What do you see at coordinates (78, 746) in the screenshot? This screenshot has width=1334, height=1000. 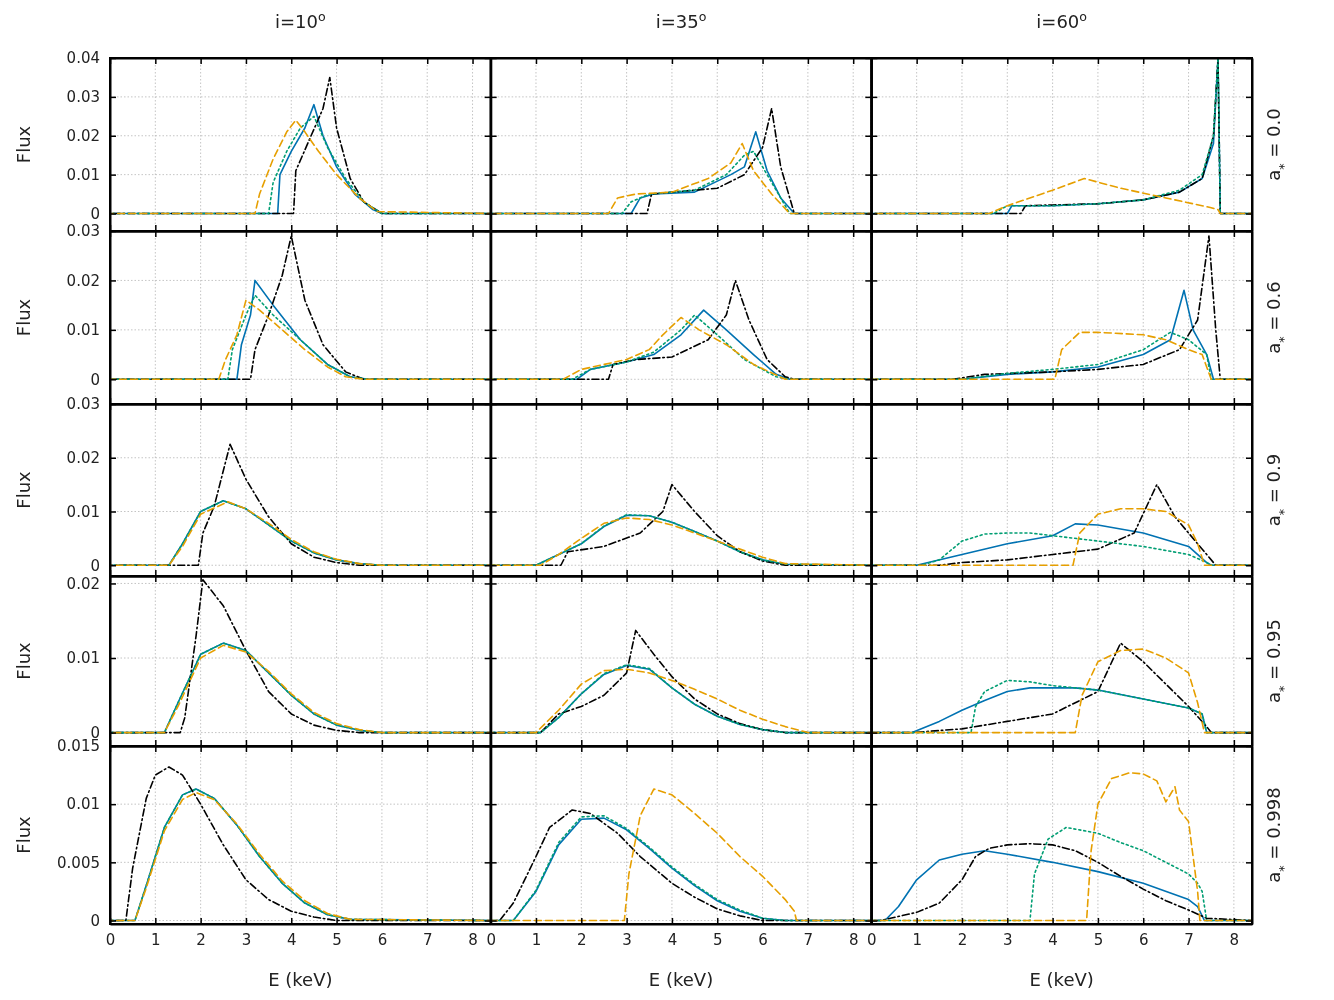 I see `y-tick-label: 0.015` at bounding box center [78, 746].